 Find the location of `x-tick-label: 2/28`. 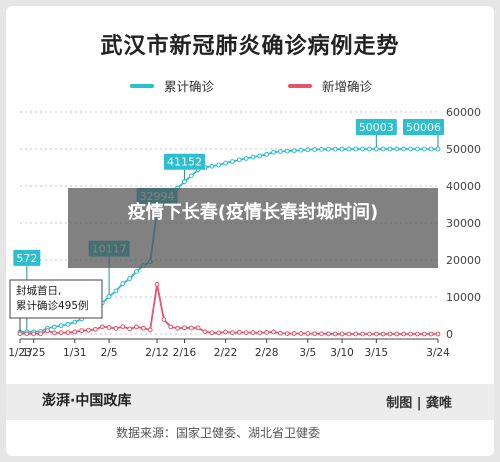

x-tick-label: 2/28 is located at coordinates (267, 353).